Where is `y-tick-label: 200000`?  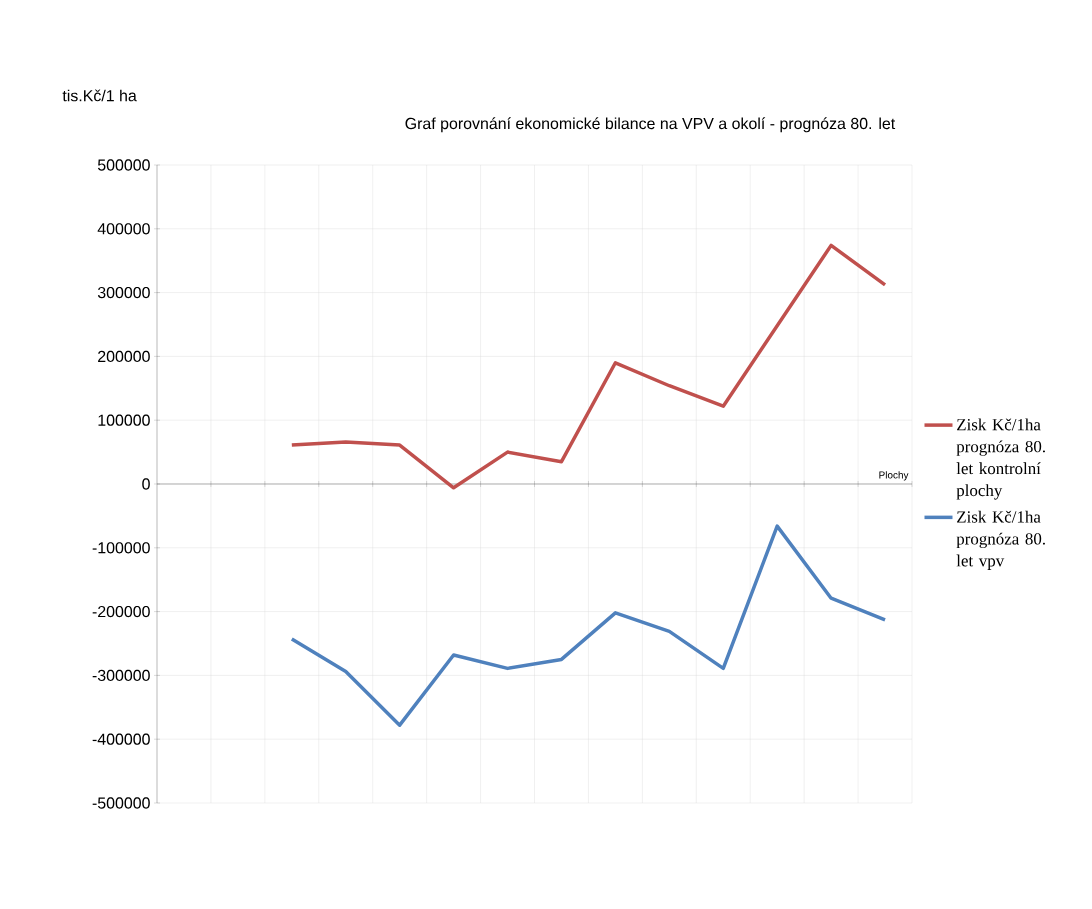
y-tick-label: 200000 is located at coordinates (124, 356).